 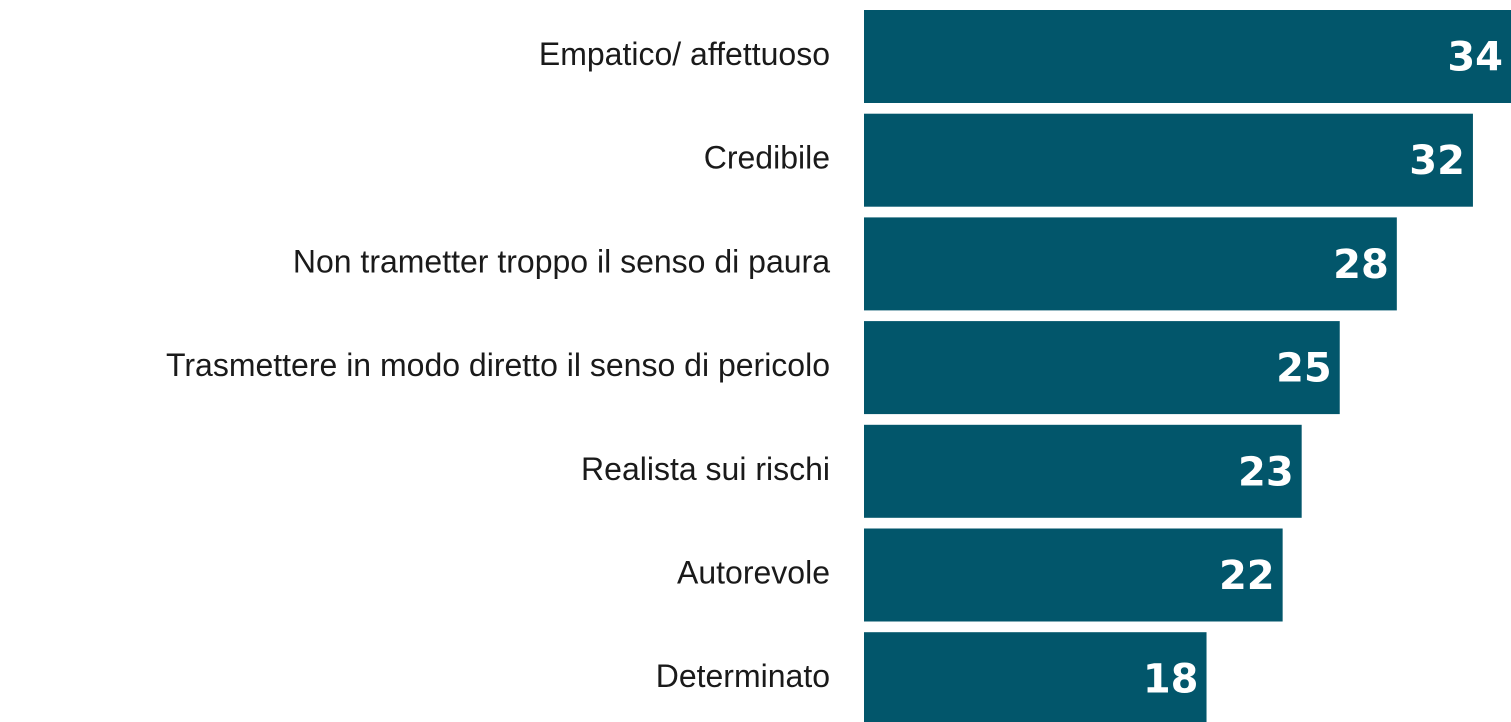 I want to click on category-label: Autorevole, so click(x=753, y=572).